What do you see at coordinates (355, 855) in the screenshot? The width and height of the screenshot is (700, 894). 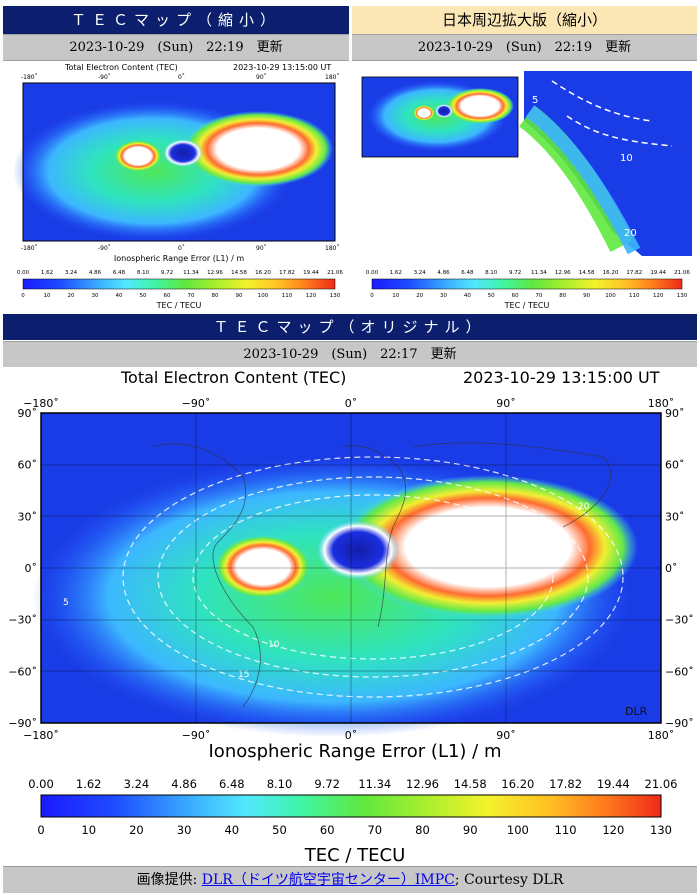 I see `colorbar-label: TEC / TECU` at bounding box center [355, 855].